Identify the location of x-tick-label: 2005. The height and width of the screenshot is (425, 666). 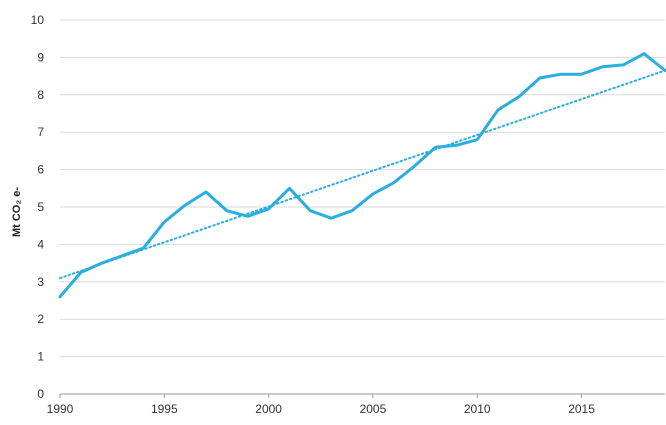
(373, 409).